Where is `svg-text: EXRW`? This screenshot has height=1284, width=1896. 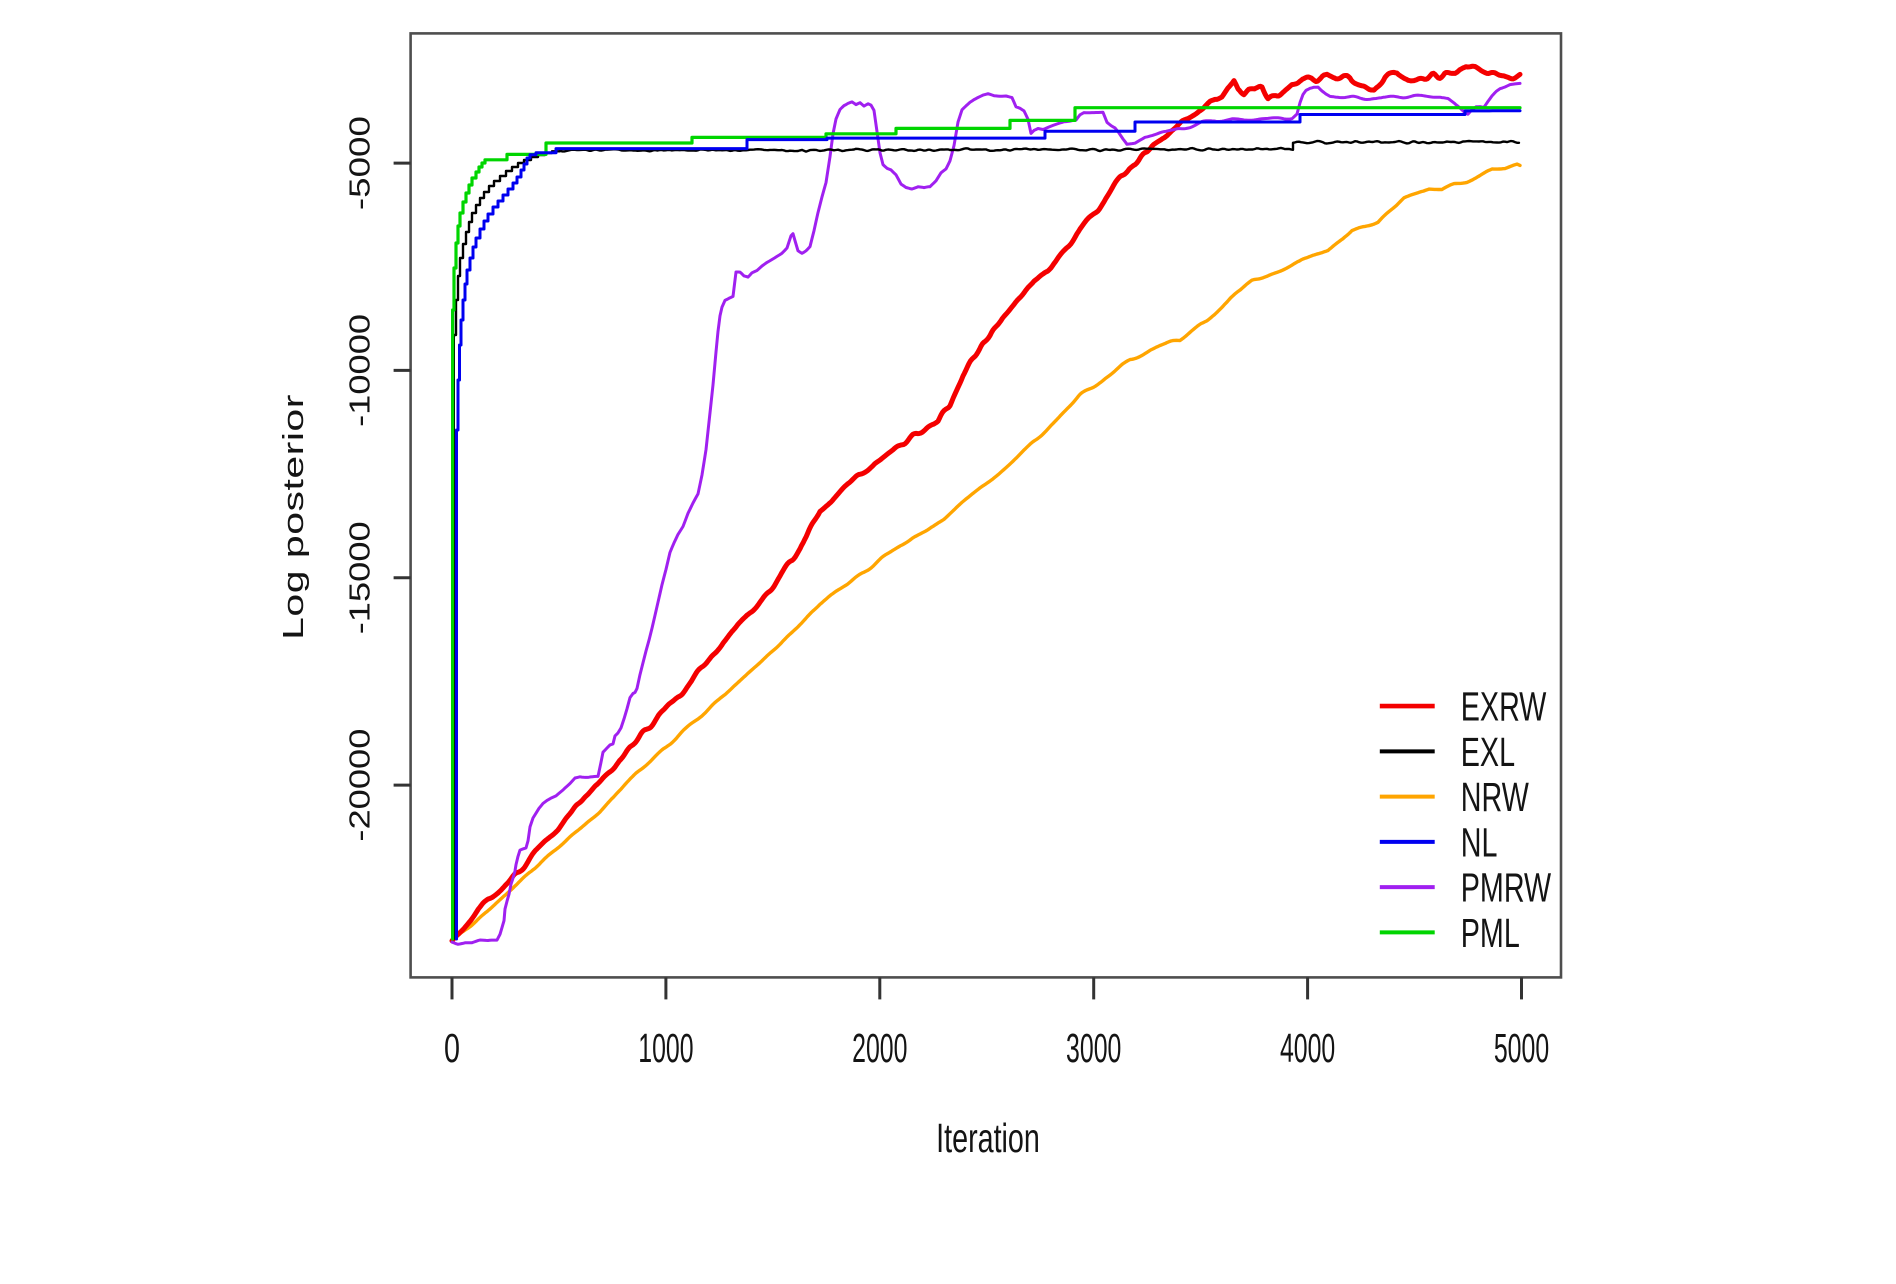
svg-text: EXRW is located at coordinates (1504, 707).